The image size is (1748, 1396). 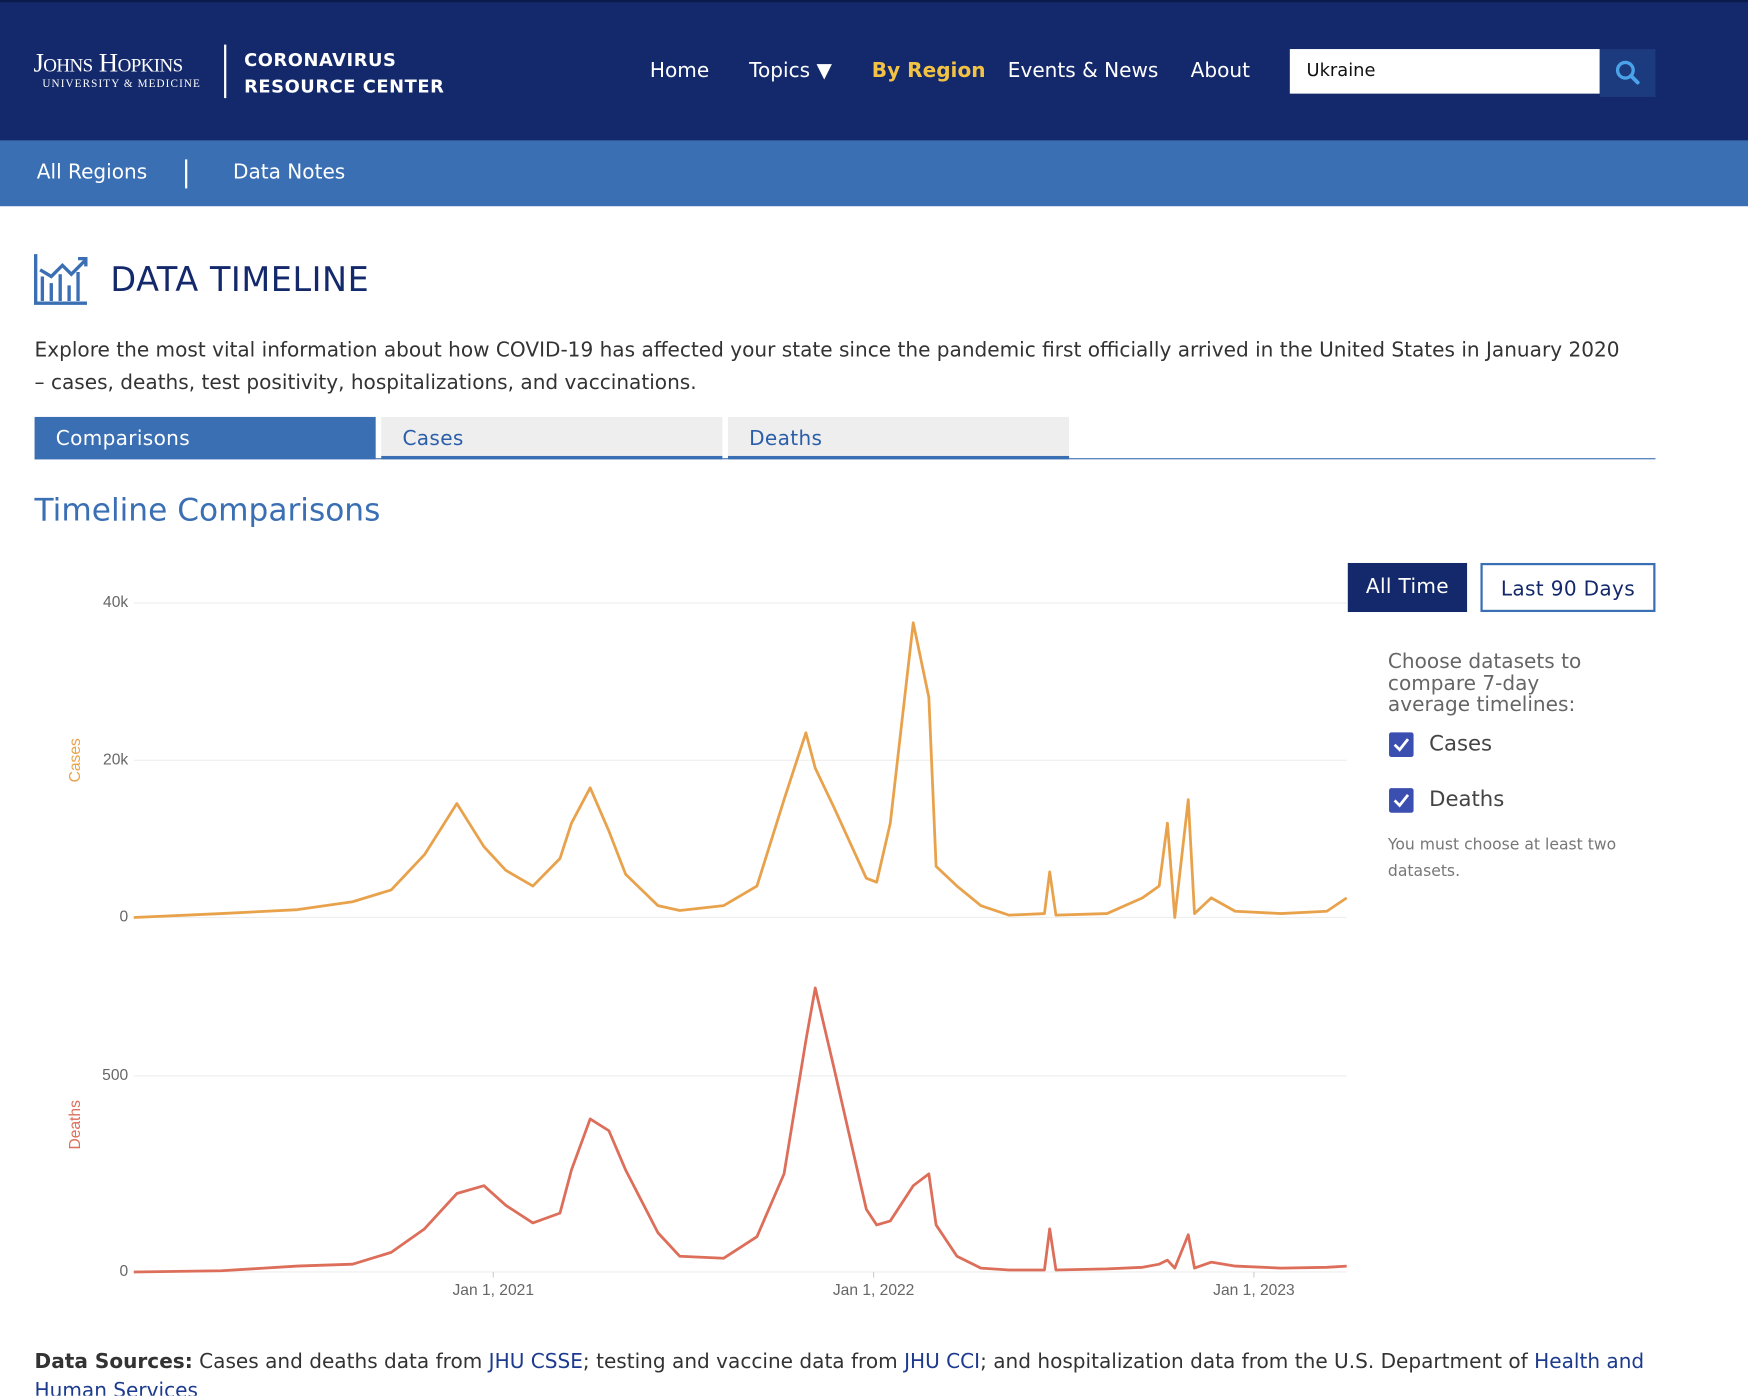 What do you see at coordinates (225, 71) in the screenshot?
I see `logo-divider` at bounding box center [225, 71].